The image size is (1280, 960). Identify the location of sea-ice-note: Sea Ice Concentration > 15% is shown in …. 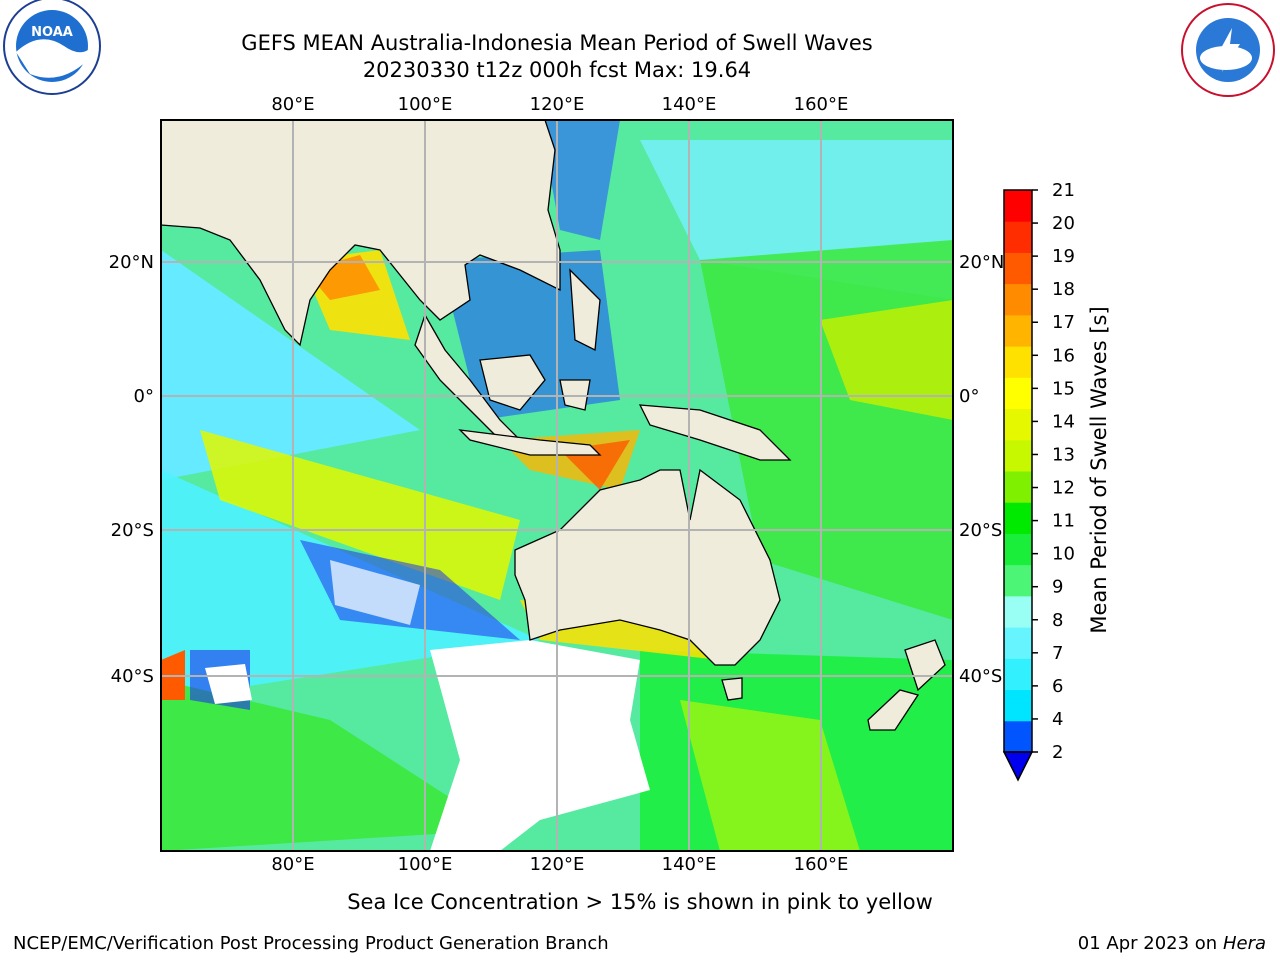
(640, 902).